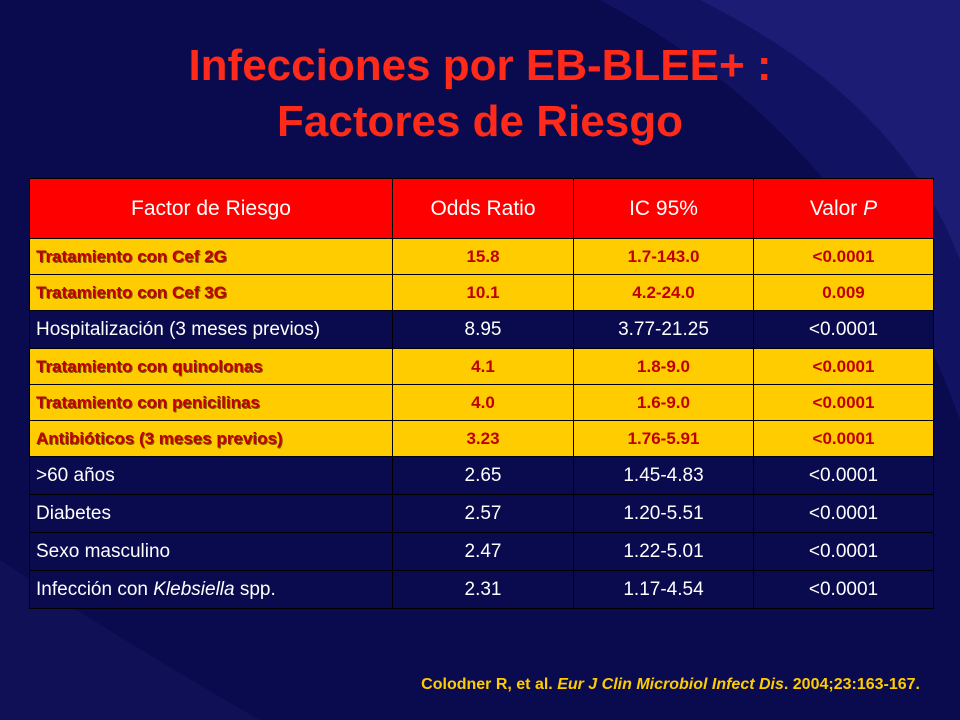 This screenshot has width=960, height=720. Describe the element at coordinates (73, 513) in the screenshot. I see `factor-text: Diabetes` at that location.